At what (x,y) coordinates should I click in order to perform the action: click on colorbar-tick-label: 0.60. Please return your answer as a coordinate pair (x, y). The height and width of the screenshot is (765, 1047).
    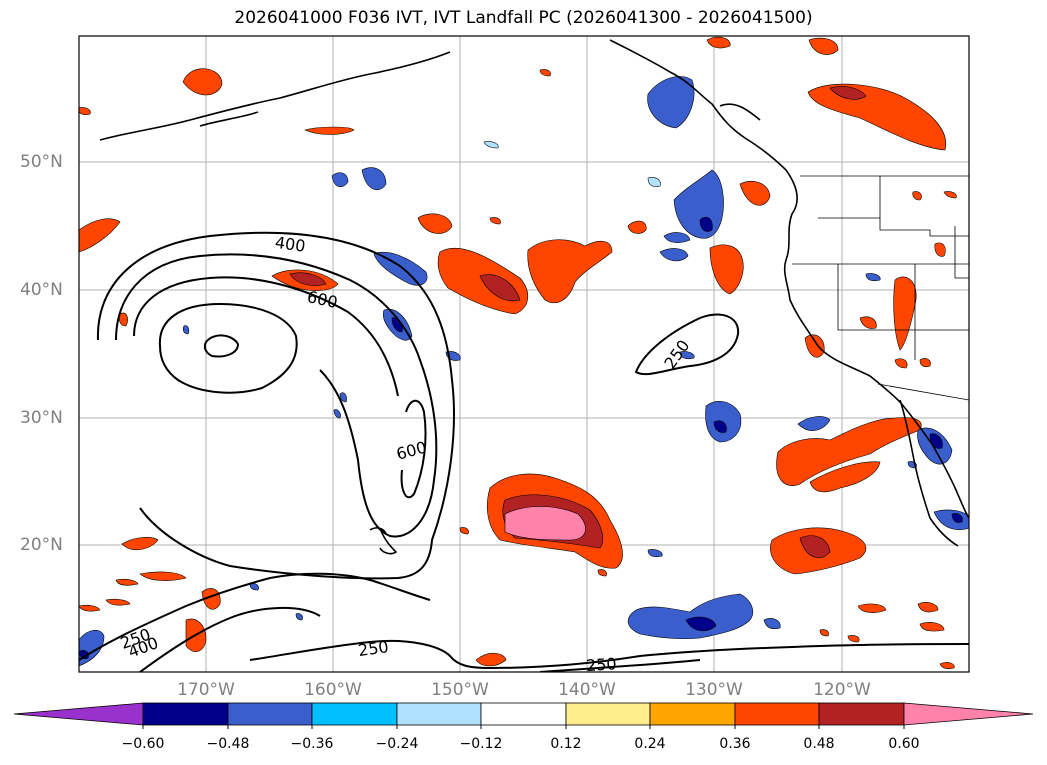
    Looking at the image, I should click on (904, 744).